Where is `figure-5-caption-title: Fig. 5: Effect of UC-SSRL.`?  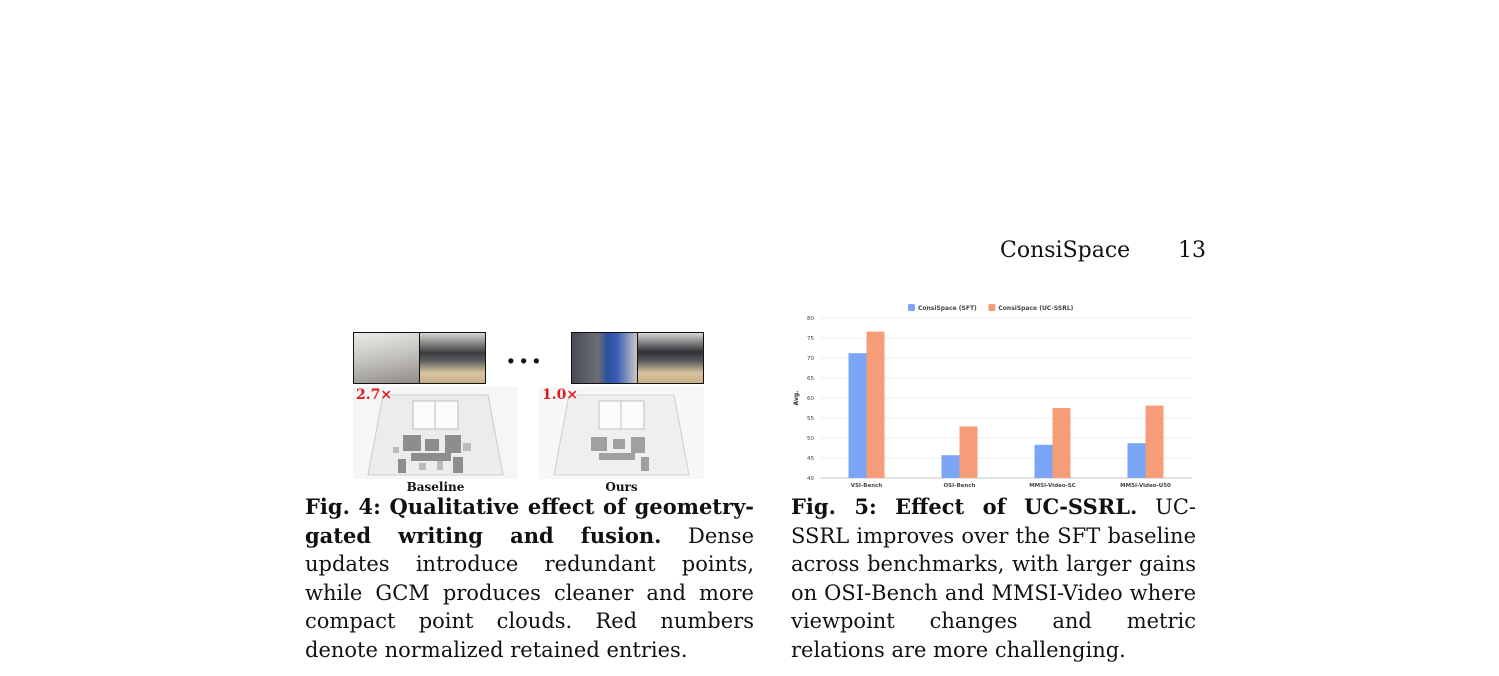 figure-5-caption-title: Fig. 5: Effect of UC-SSRL. is located at coordinates (964, 506).